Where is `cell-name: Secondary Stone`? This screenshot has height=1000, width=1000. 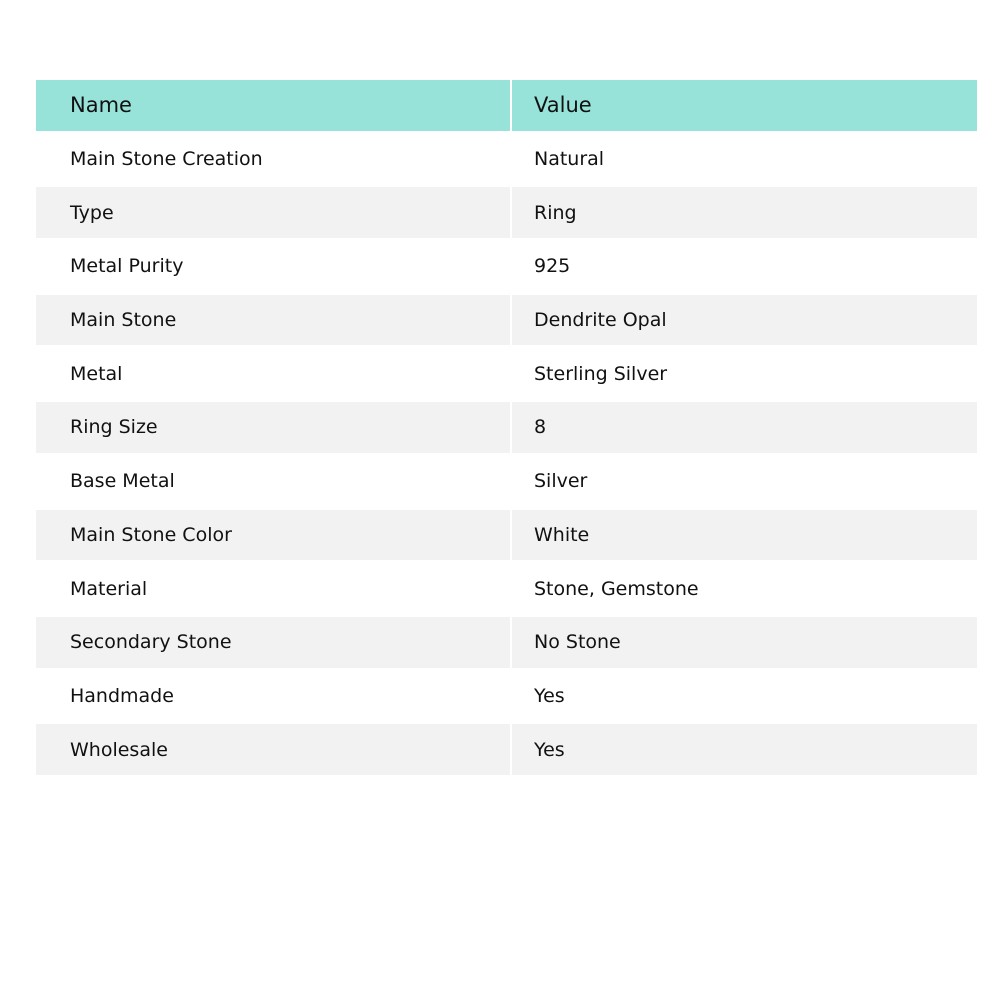
cell-name: Secondary Stone is located at coordinates (274, 642).